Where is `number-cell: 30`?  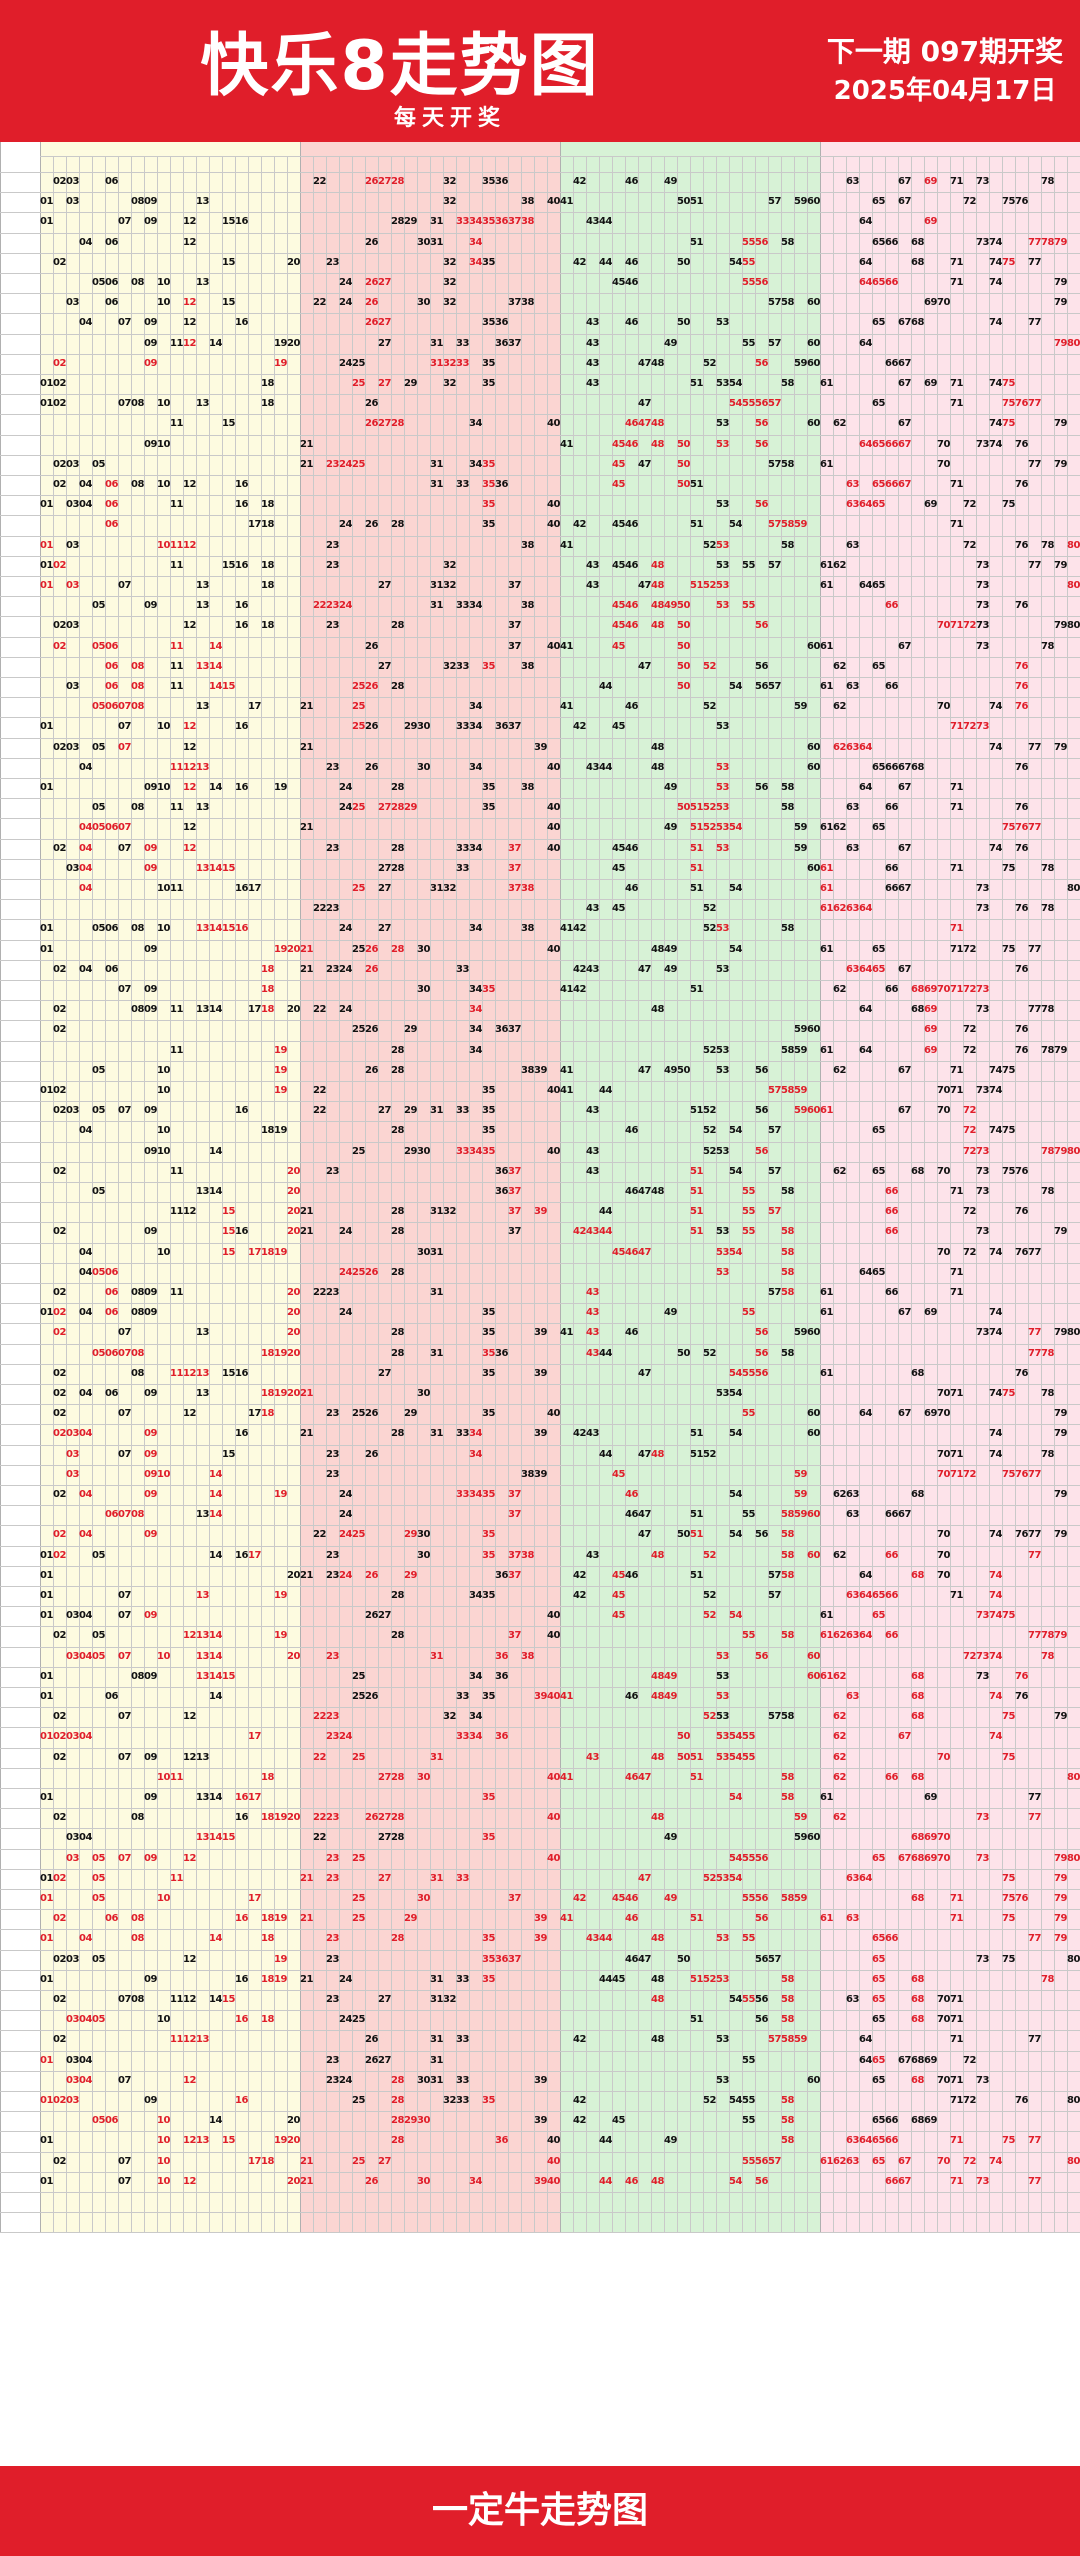
number-cell: 30 is located at coordinates (423, 2121).